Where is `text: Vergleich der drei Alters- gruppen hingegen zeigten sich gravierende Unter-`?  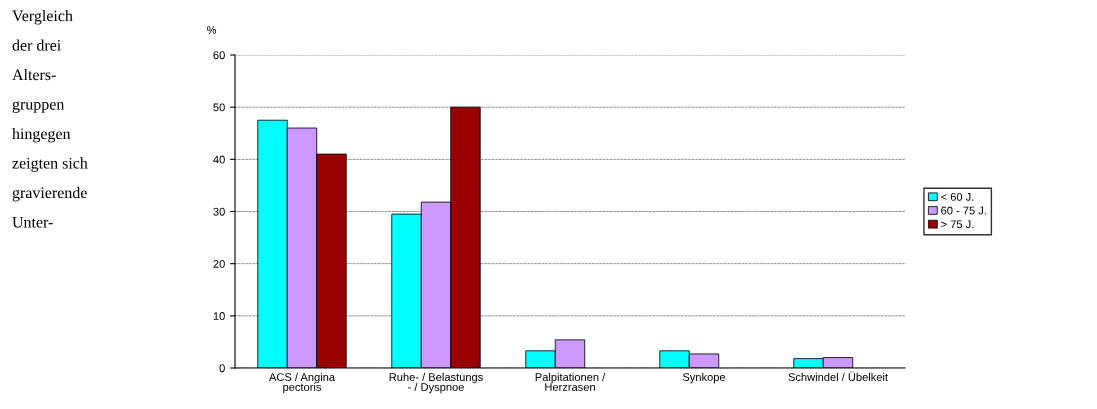
text: Vergleich der drei Alters- gruppen hingegen zeigten sich gravierende Unter- is located at coordinates (50, 119).